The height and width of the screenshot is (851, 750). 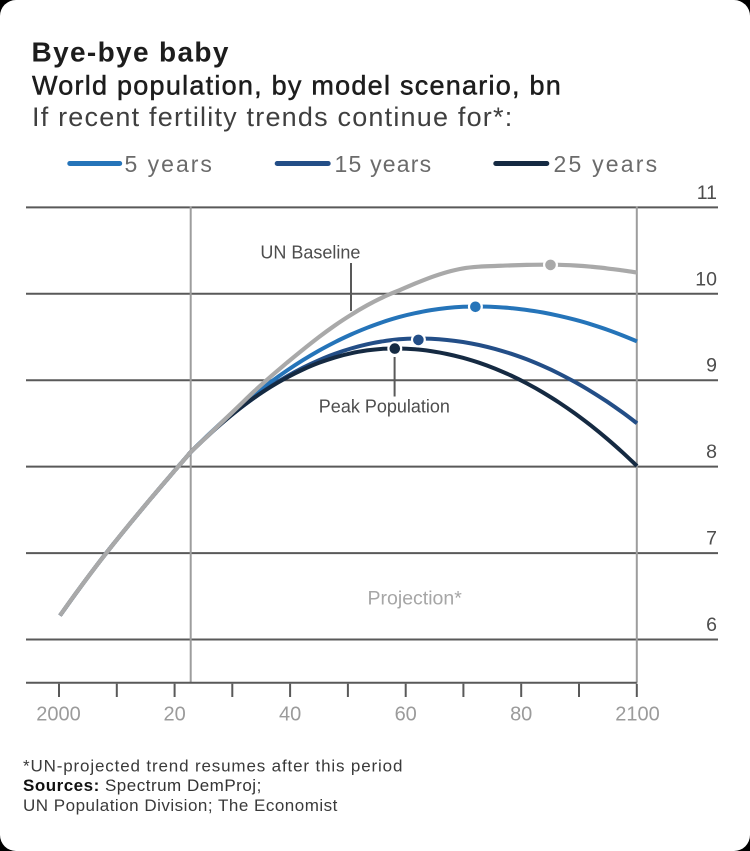 I want to click on svg-text: 7, so click(x=711, y=539).